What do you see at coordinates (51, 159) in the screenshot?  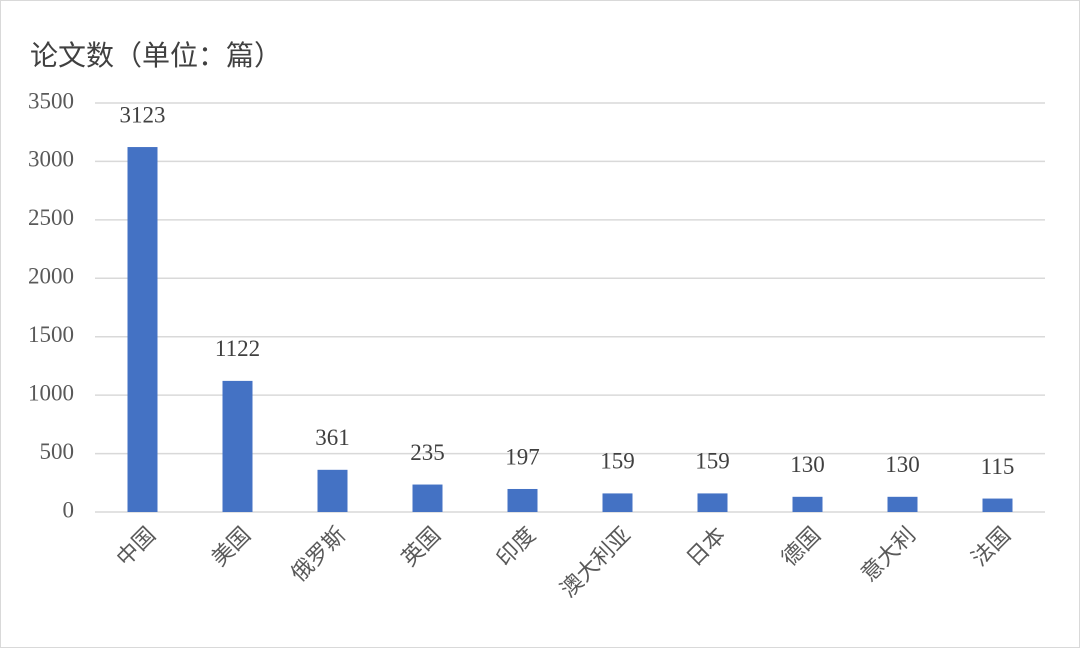 I see `y-tick-label: 3000` at bounding box center [51, 159].